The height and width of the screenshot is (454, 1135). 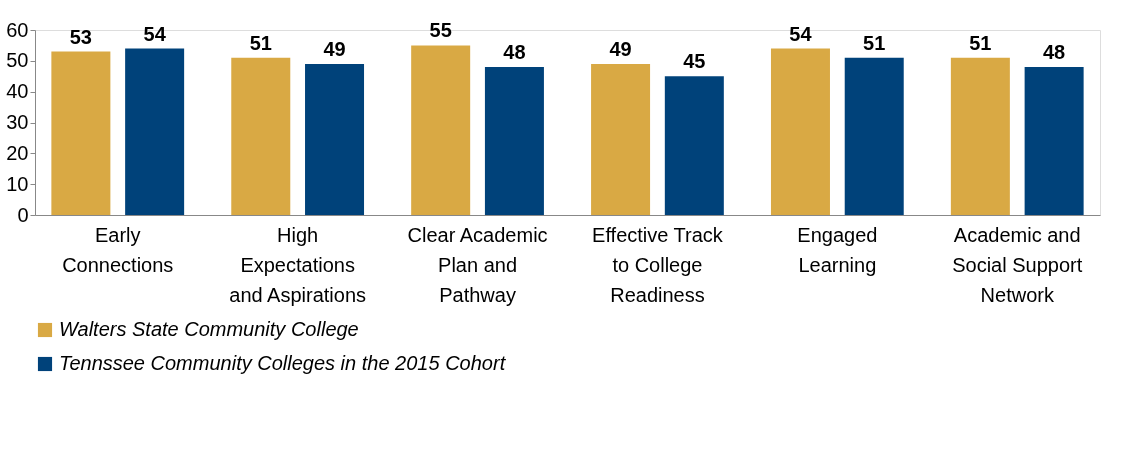 I want to click on data-label: 55, so click(x=440, y=30).